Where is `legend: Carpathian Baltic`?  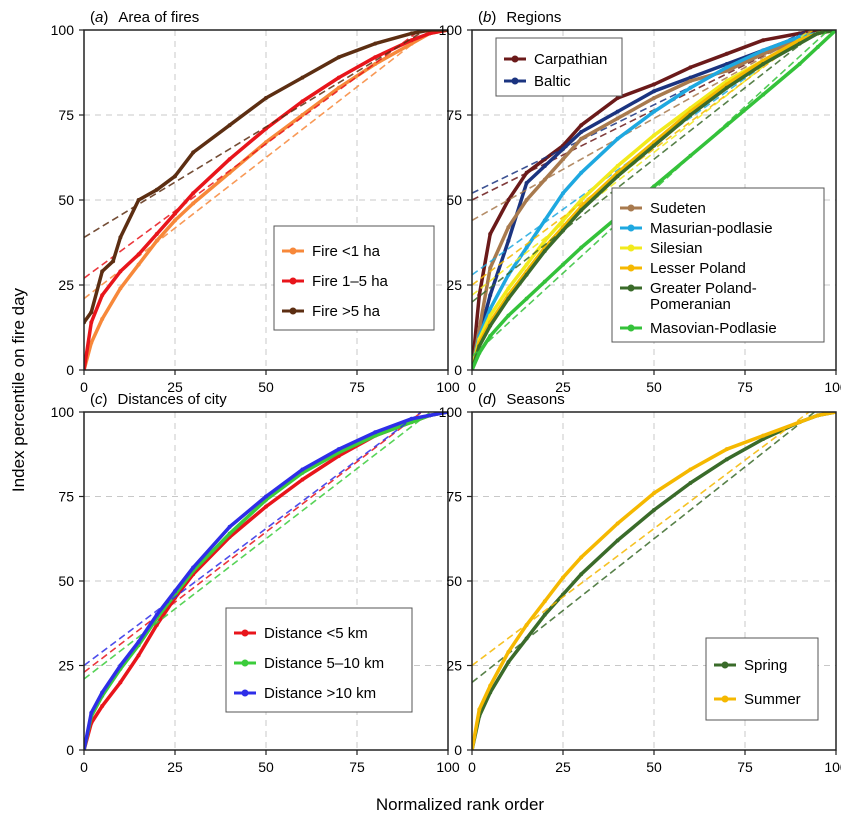
legend: Carpathian Baltic is located at coordinates (559, 67).